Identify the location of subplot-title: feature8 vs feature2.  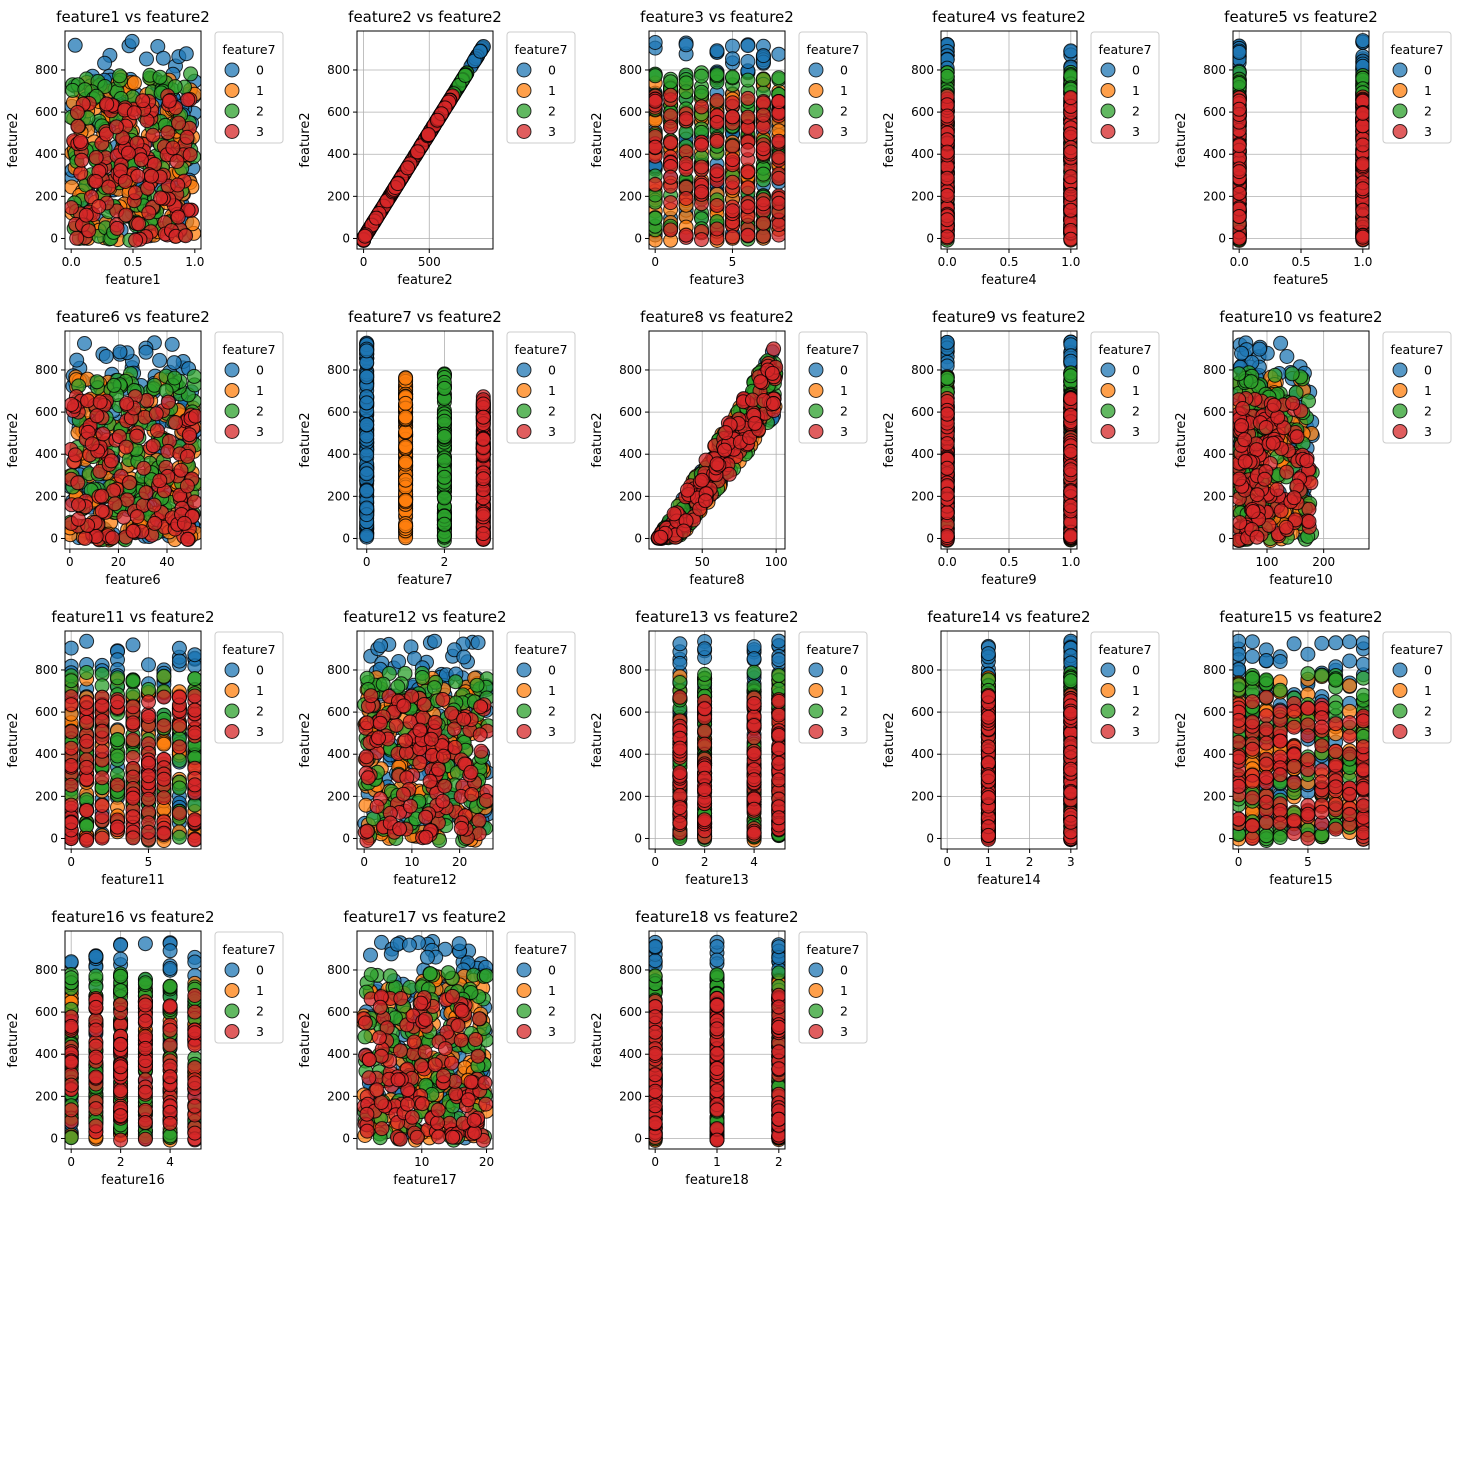
(717, 317).